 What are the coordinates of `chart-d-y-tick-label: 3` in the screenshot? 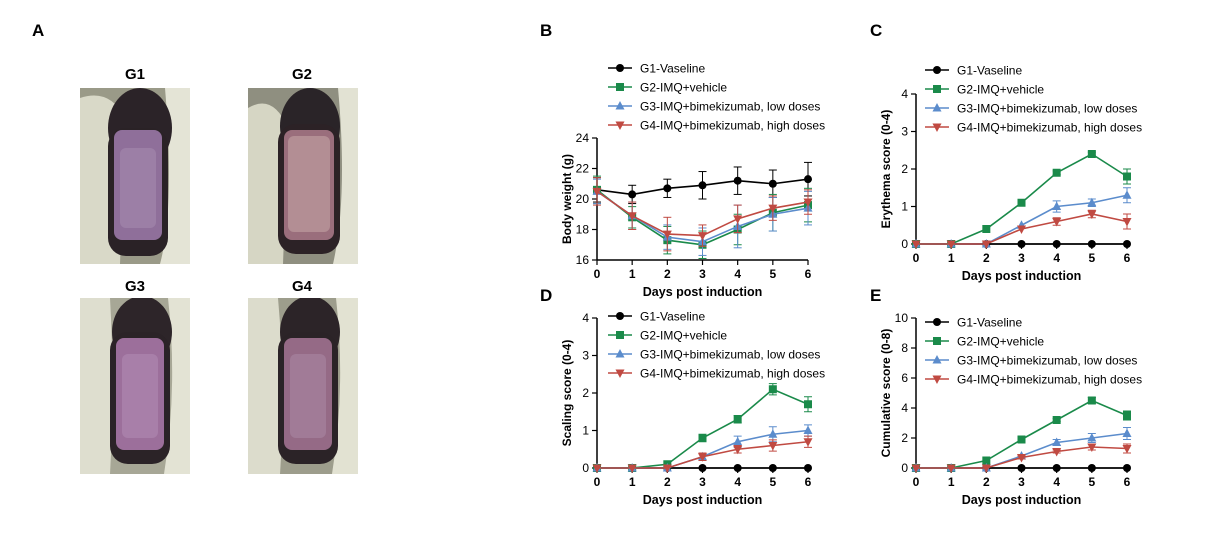 It's located at (585, 356).